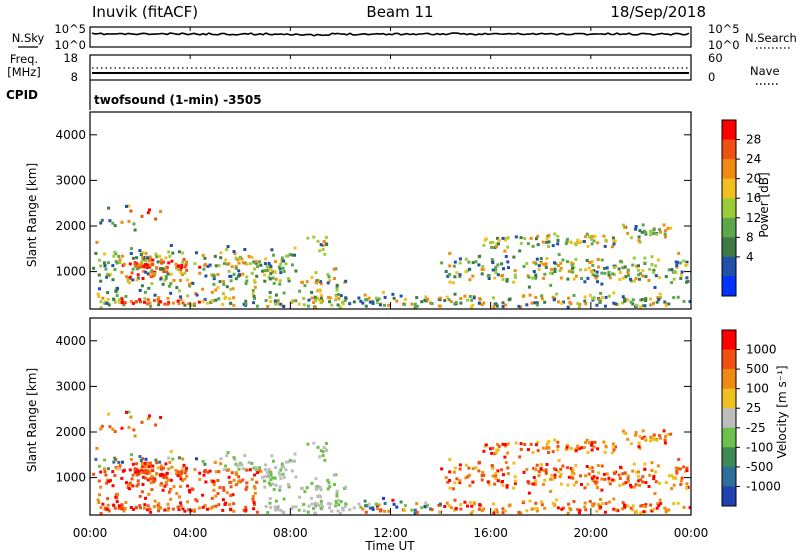  What do you see at coordinates (729, 437) in the screenshot?
I see `colorbar-swatch` at bounding box center [729, 437].